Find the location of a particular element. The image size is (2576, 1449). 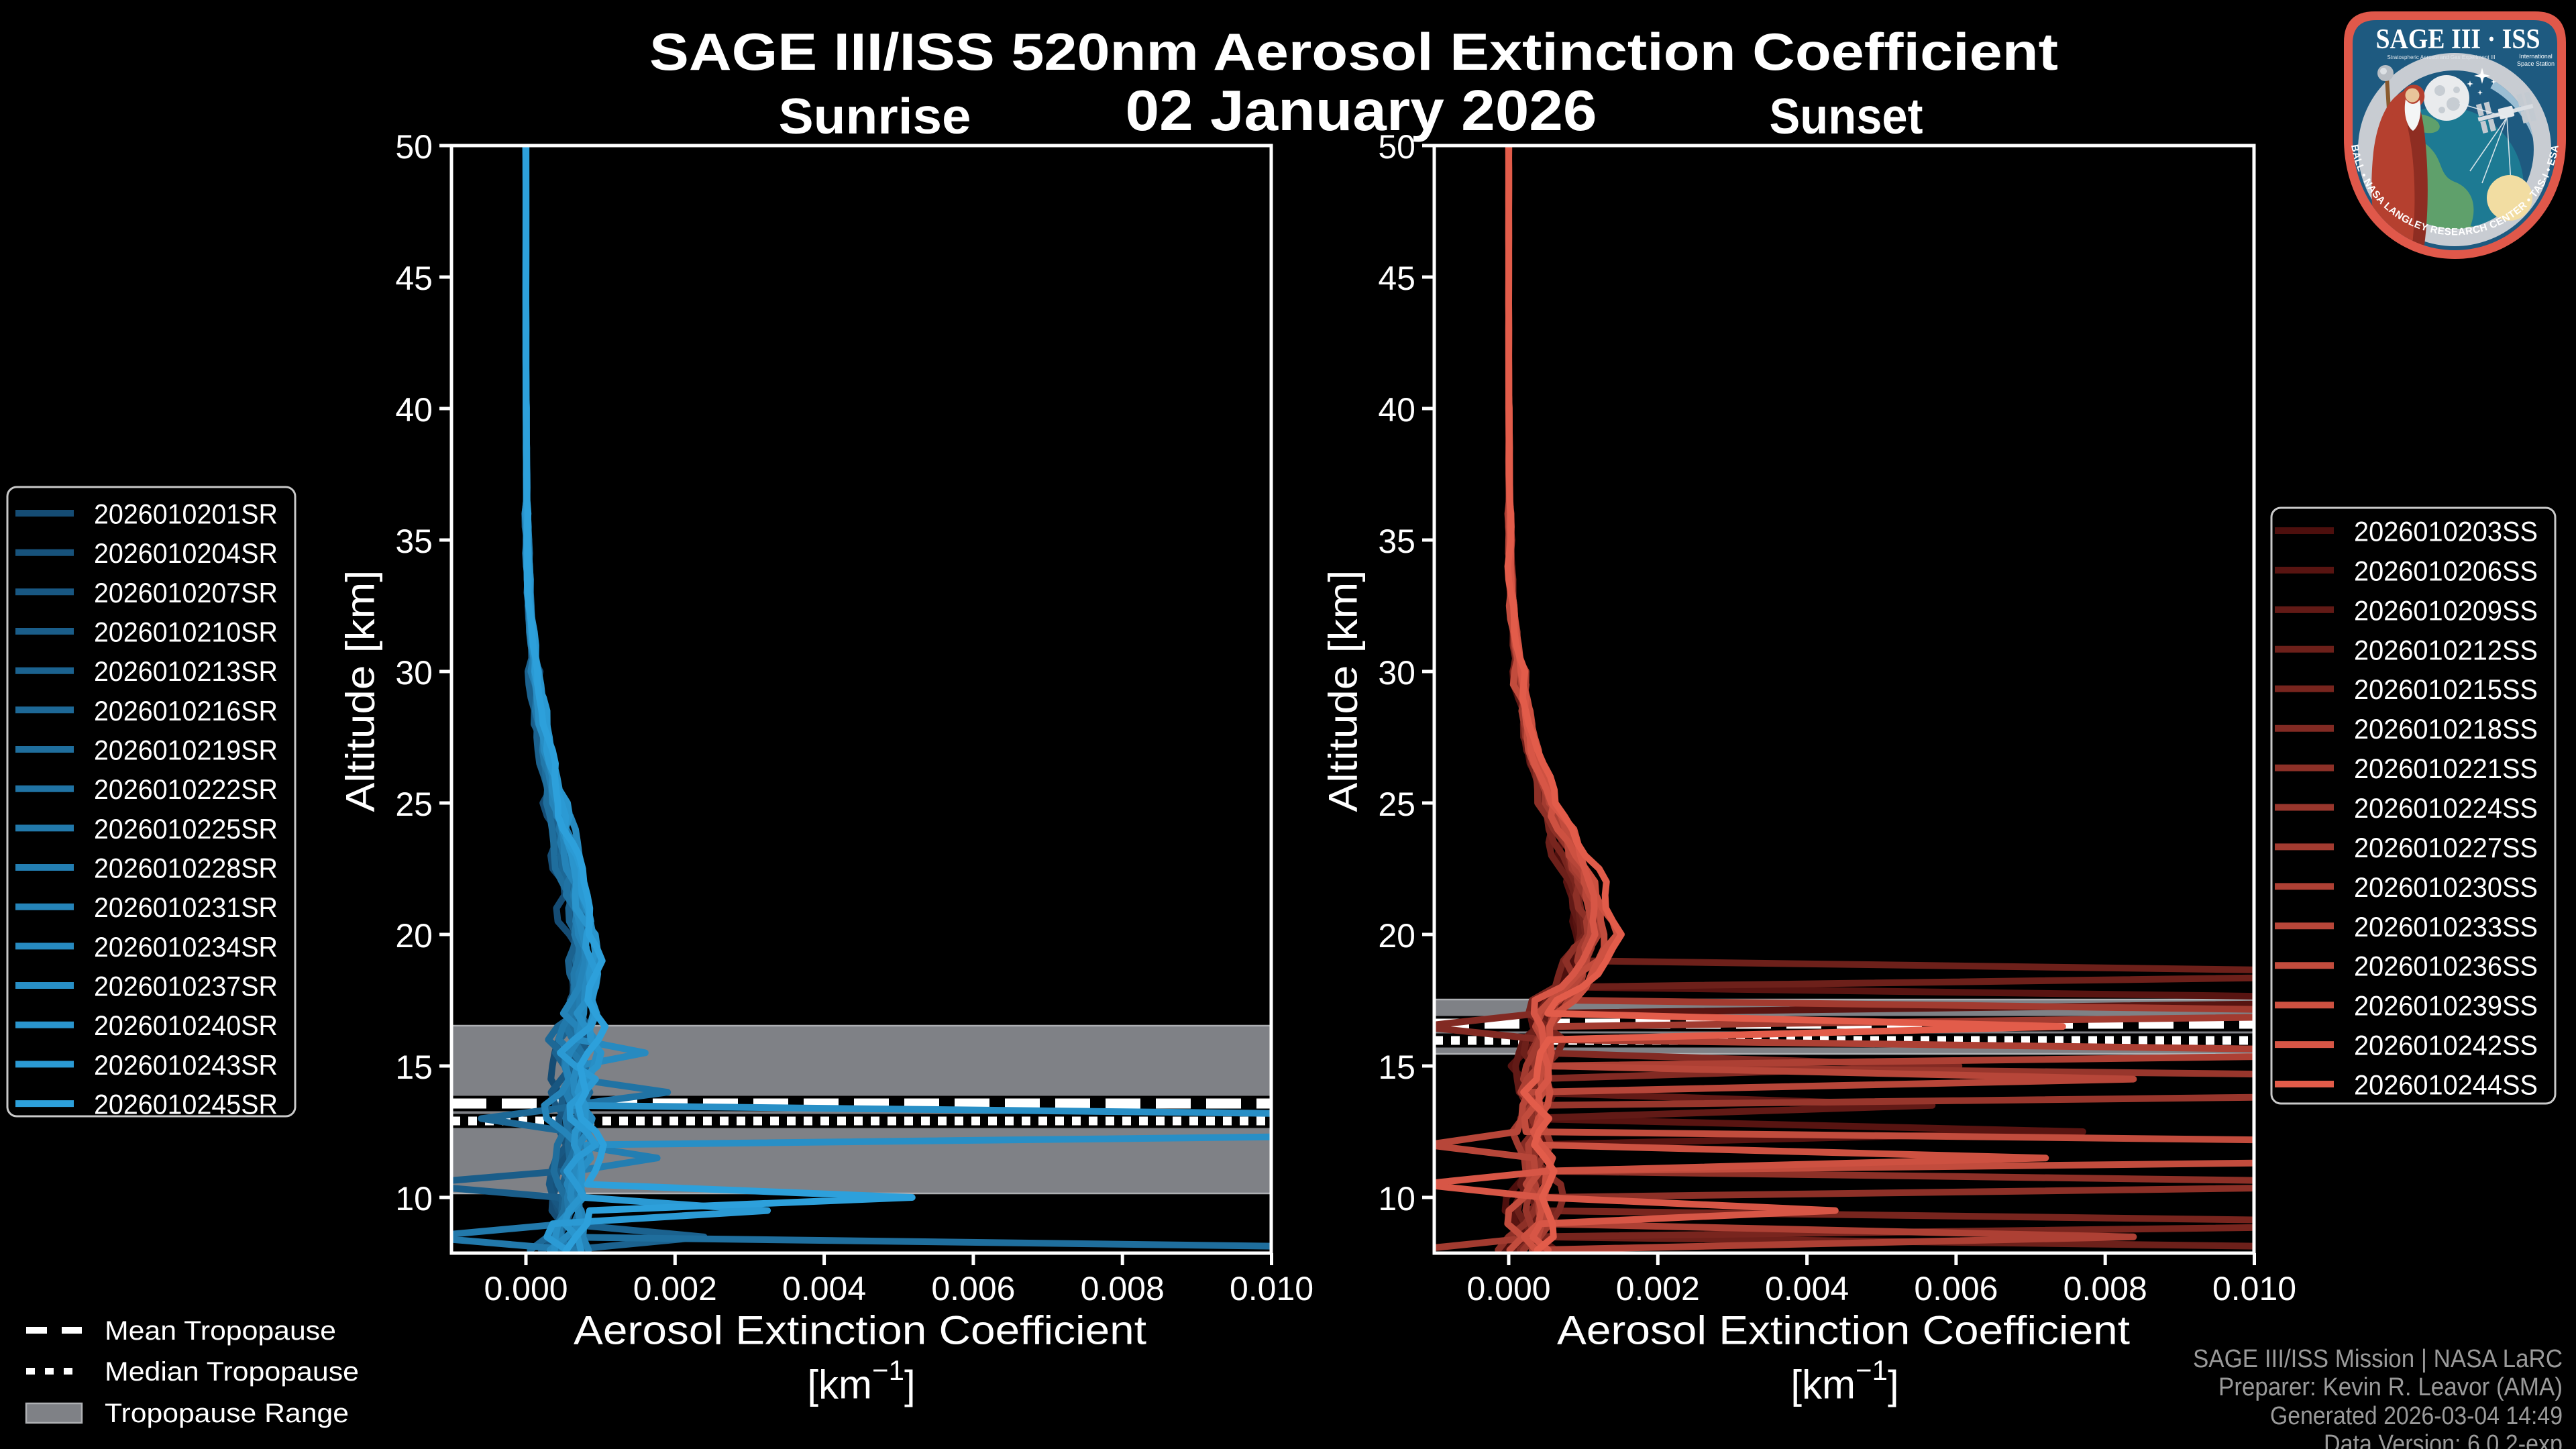

svg-text: 2026010230SS is located at coordinates (2446, 887).